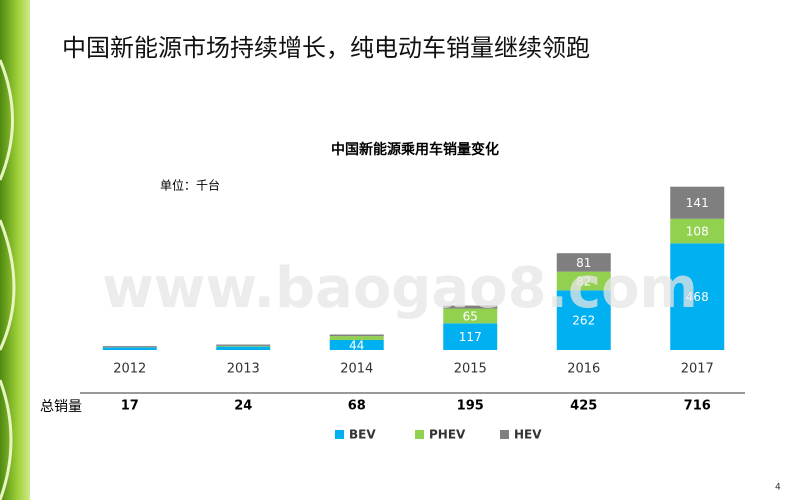 The width and height of the screenshot is (800, 500). I want to click on data-label: 81, so click(583, 263).